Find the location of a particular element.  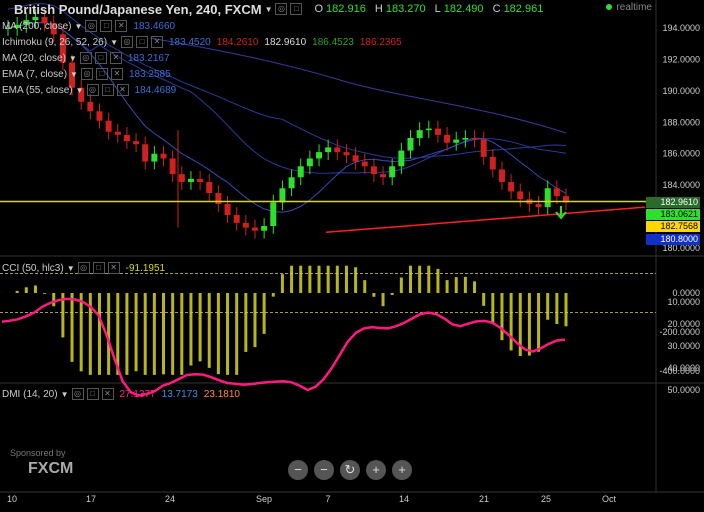

cci-close-icon: ✕ is located at coordinates (113, 268).